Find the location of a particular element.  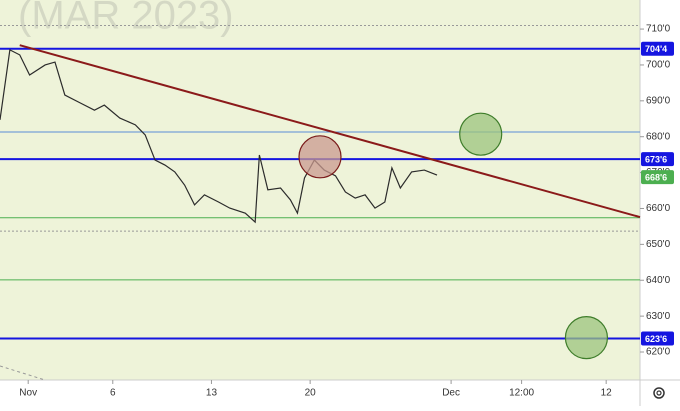

decoration is located at coordinates (23, 373).